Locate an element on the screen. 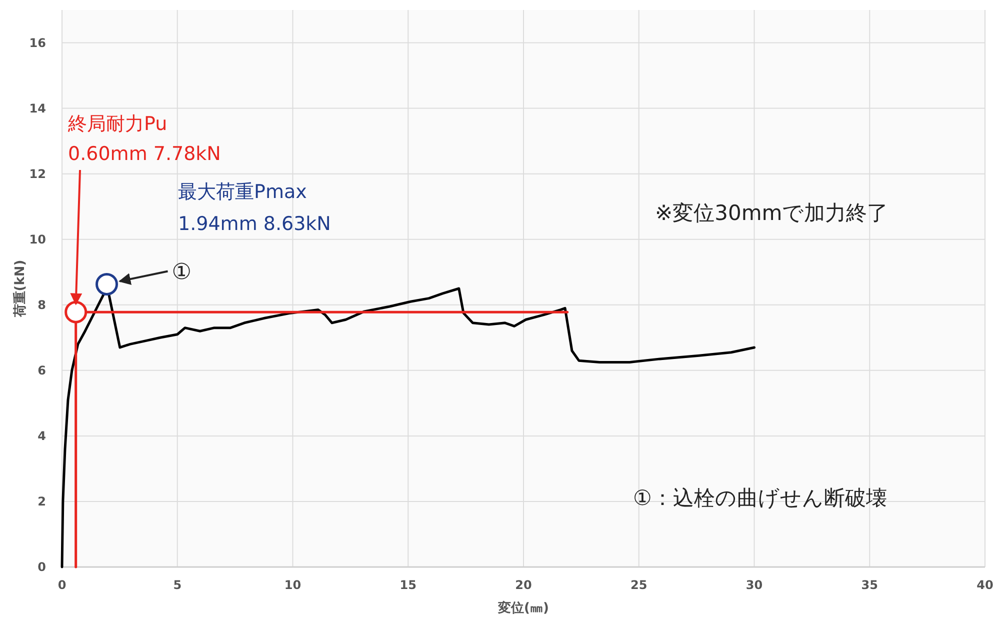 This screenshot has height=618, width=993. x-tick-label: 5 is located at coordinates (177, 585).